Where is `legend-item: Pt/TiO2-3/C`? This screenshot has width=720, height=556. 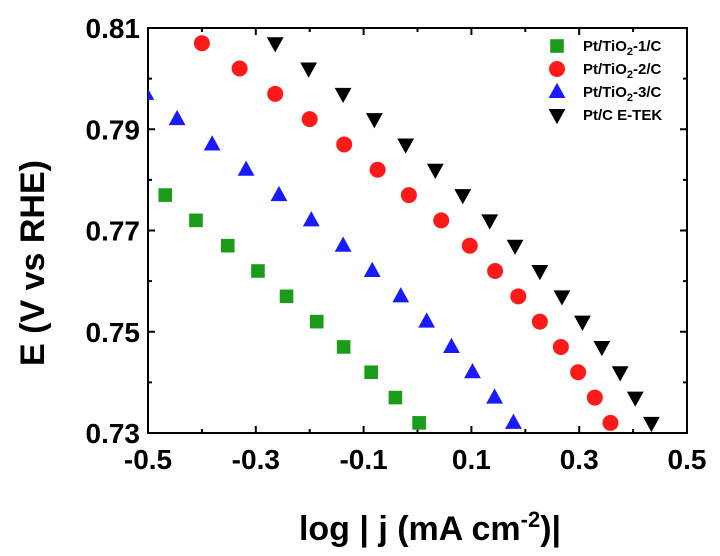
legend-item: Pt/TiO2-3/C is located at coordinates (605, 93).